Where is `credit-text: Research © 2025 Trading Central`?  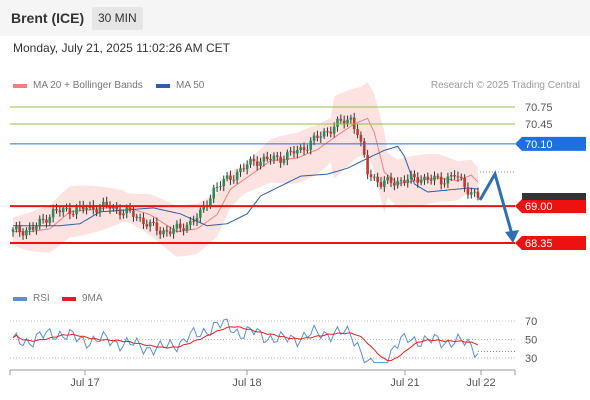 credit-text: Research © 2025 Trading Central is located at coordinates (505, 85).